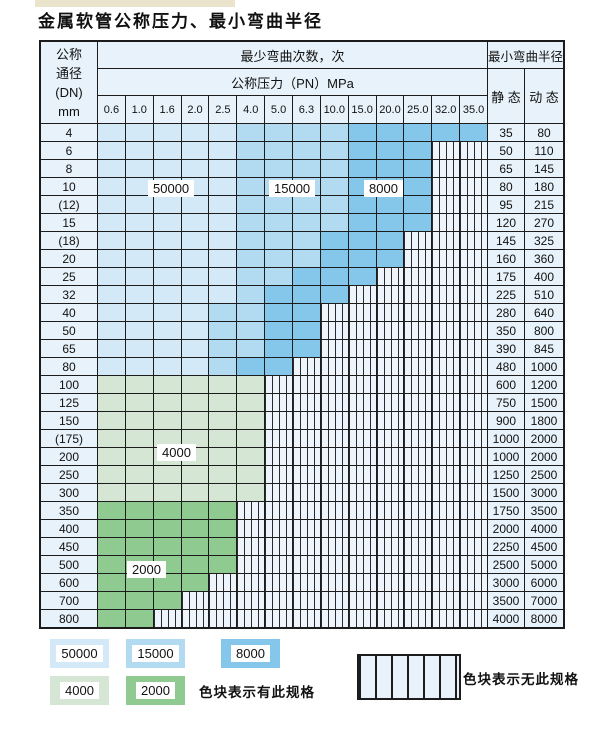 The height and width of the screenshot is (743, 600). Describe the element at coordinates (506, 204) in the screenshot. I see `static-radius-cell: 95` at that location.